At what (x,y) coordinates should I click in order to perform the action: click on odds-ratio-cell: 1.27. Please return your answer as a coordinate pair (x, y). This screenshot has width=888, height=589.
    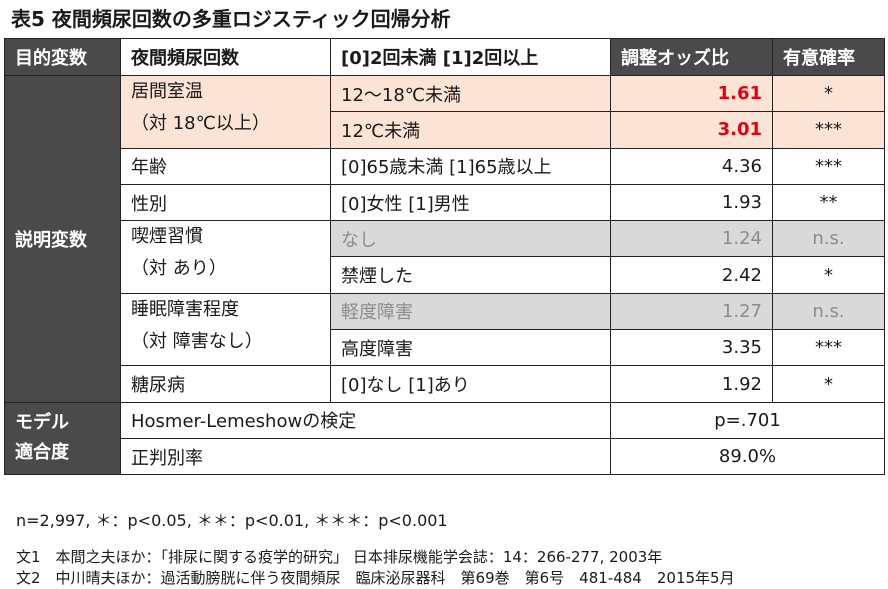
    Looking at the image, I should click on (691, 311).